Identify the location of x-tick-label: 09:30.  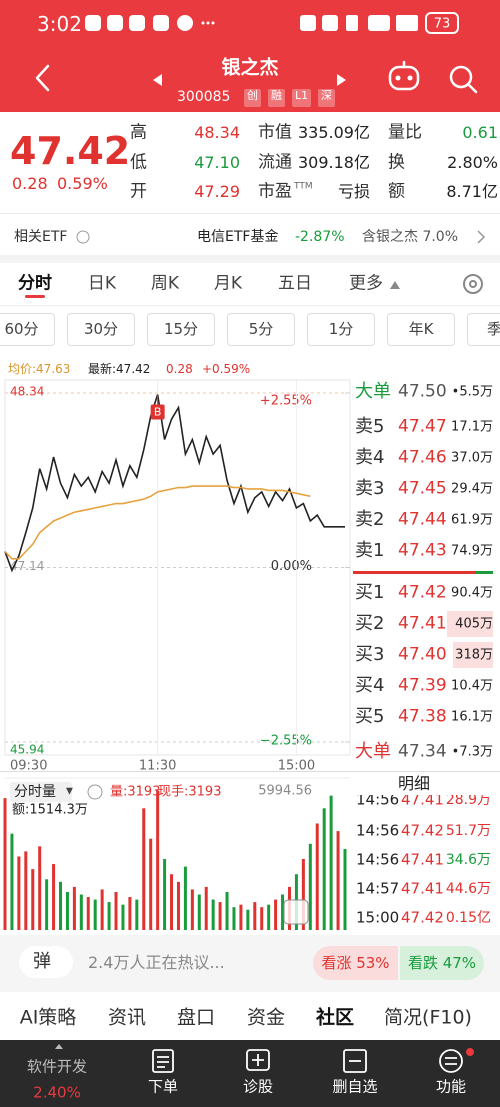
(28, 766).